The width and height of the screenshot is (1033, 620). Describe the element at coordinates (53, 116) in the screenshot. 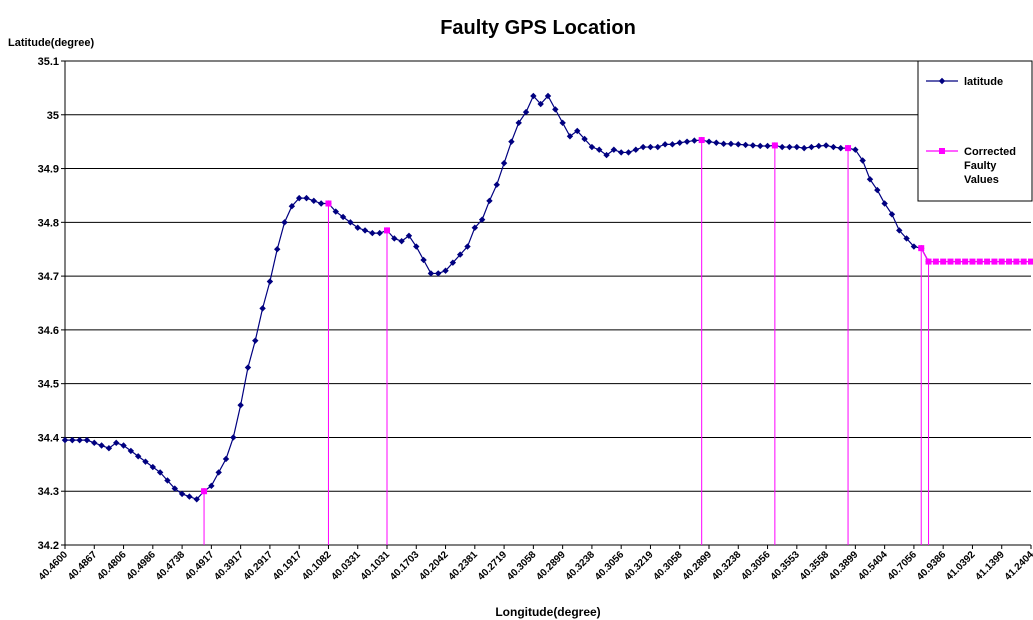

I see `y-tick-label: 35` at that location.